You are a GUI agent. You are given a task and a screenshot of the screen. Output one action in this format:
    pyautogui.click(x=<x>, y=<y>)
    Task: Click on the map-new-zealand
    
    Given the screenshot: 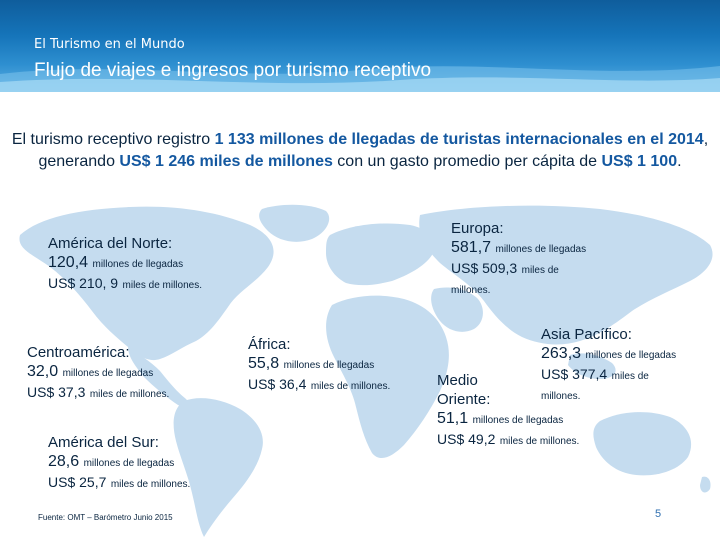 What is the action you would take?
    pyautogui.click(x=705, y=484)
    